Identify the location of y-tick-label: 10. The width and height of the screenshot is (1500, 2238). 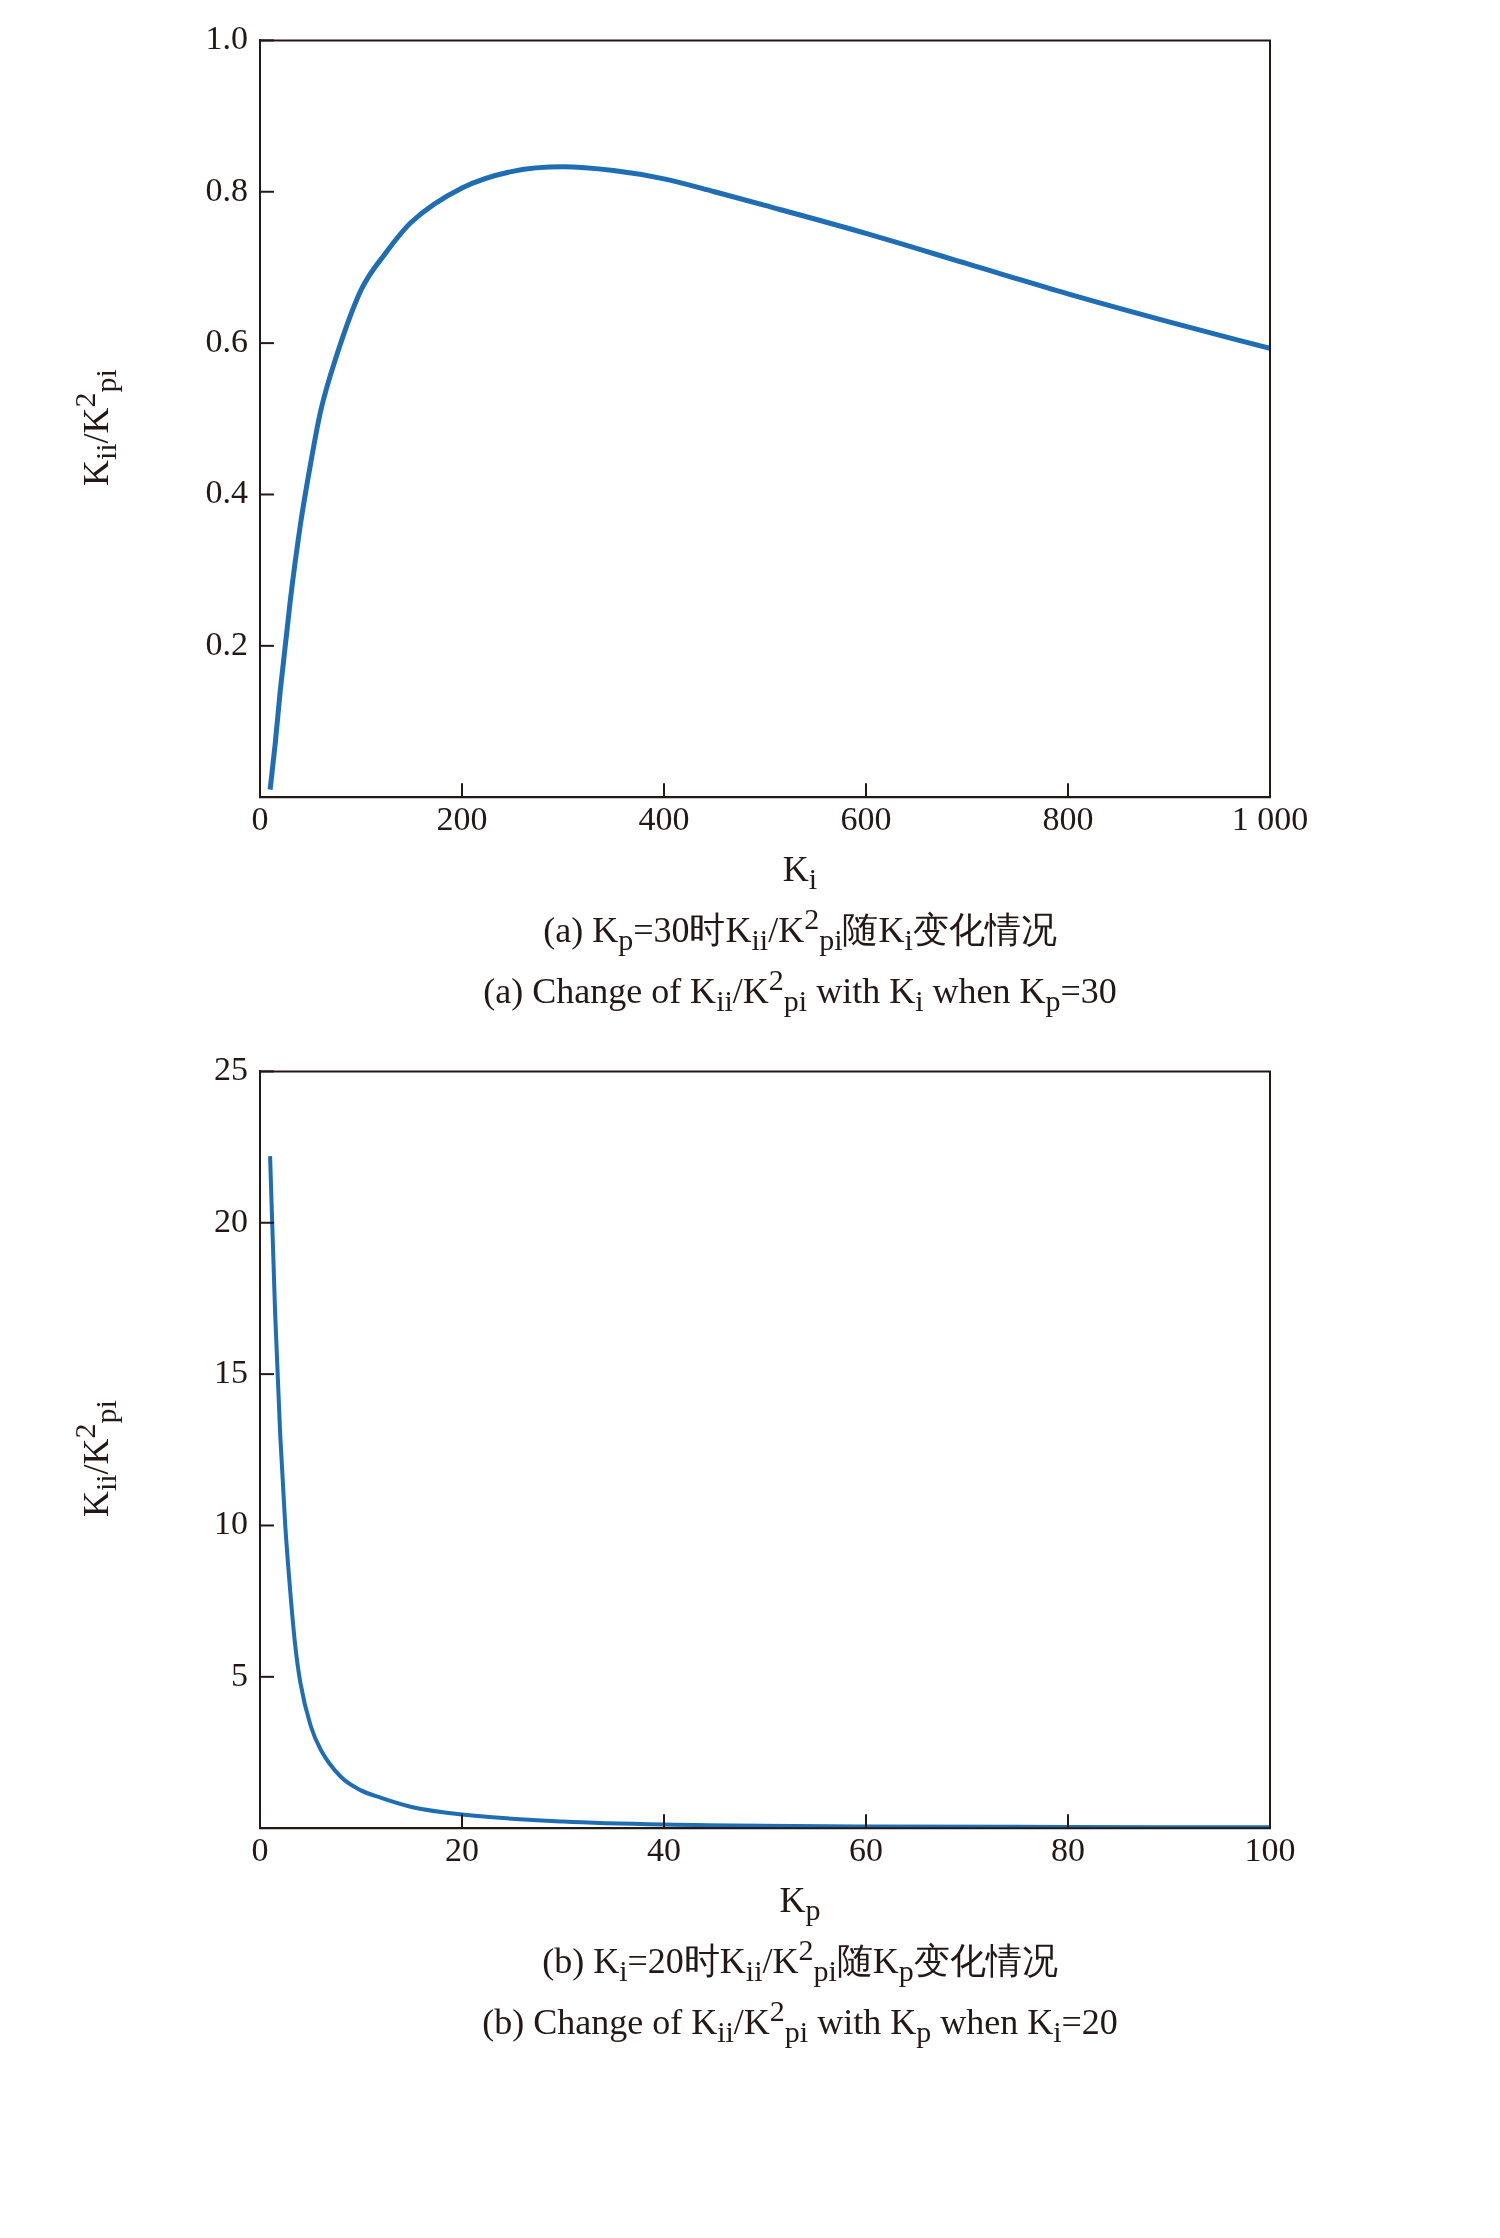
(231, 1522).